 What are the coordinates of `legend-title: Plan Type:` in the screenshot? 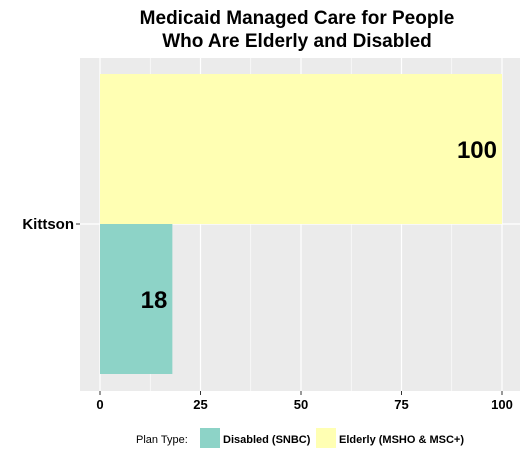 It's located at (162, 440).